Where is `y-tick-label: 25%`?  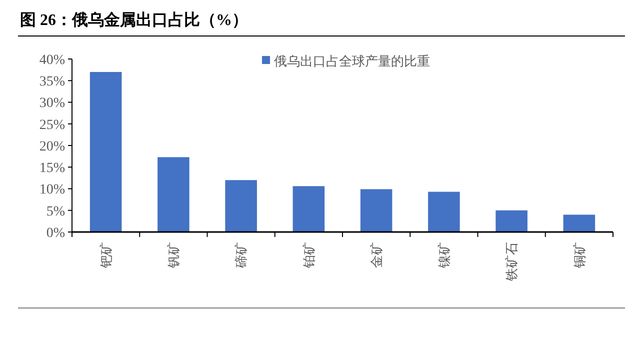
y-tick-label: 25% is located at coordinates (52, 125).